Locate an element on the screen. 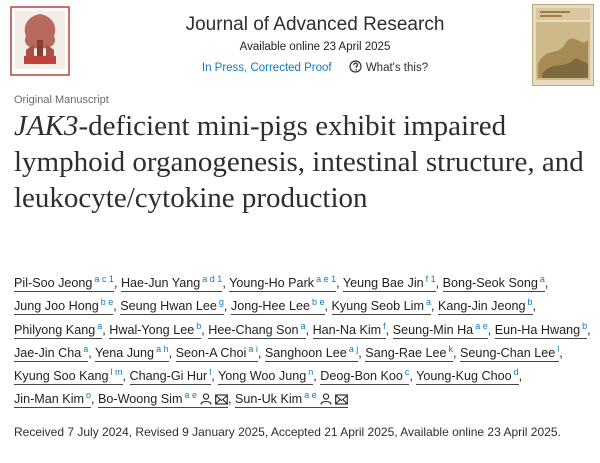 This screenshot has width=600, height=463. author: Yeung Bae Jin f 1, is located at coordinates (390, 283).